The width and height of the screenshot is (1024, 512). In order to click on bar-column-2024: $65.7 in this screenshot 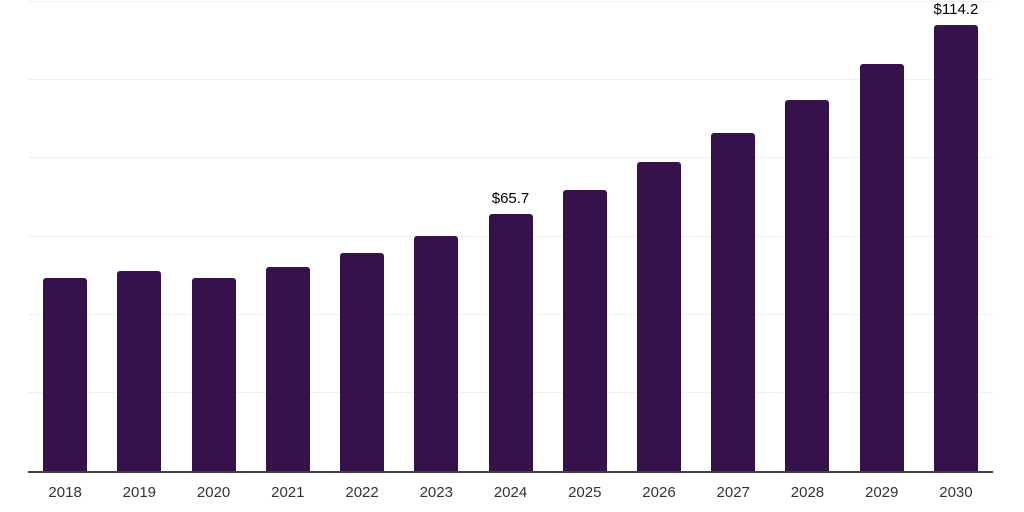, I will do `click(510, 236)`.